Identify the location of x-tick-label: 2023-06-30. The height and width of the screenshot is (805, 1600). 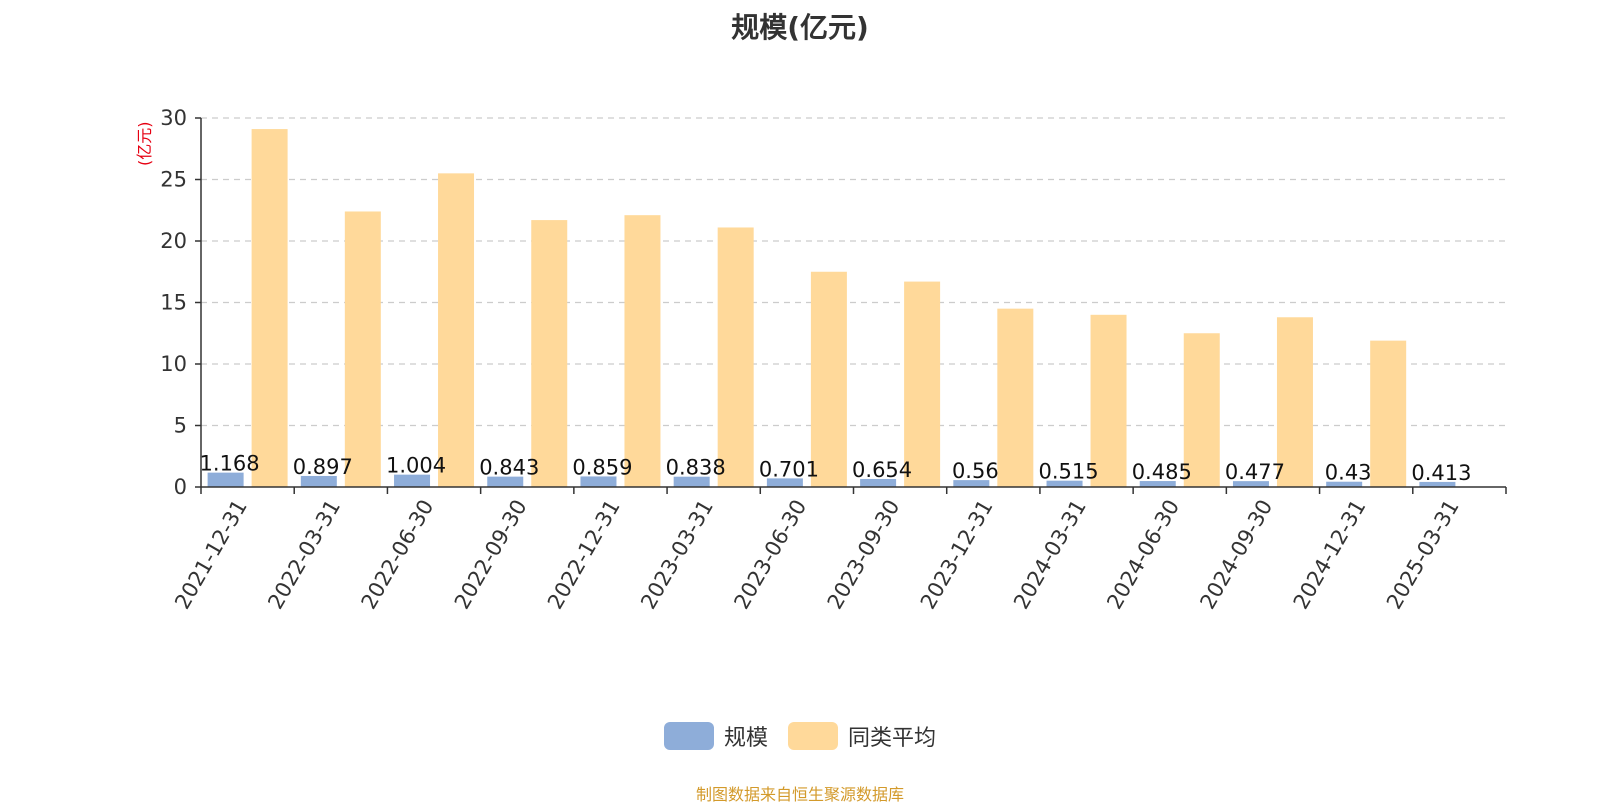
(770, 555).